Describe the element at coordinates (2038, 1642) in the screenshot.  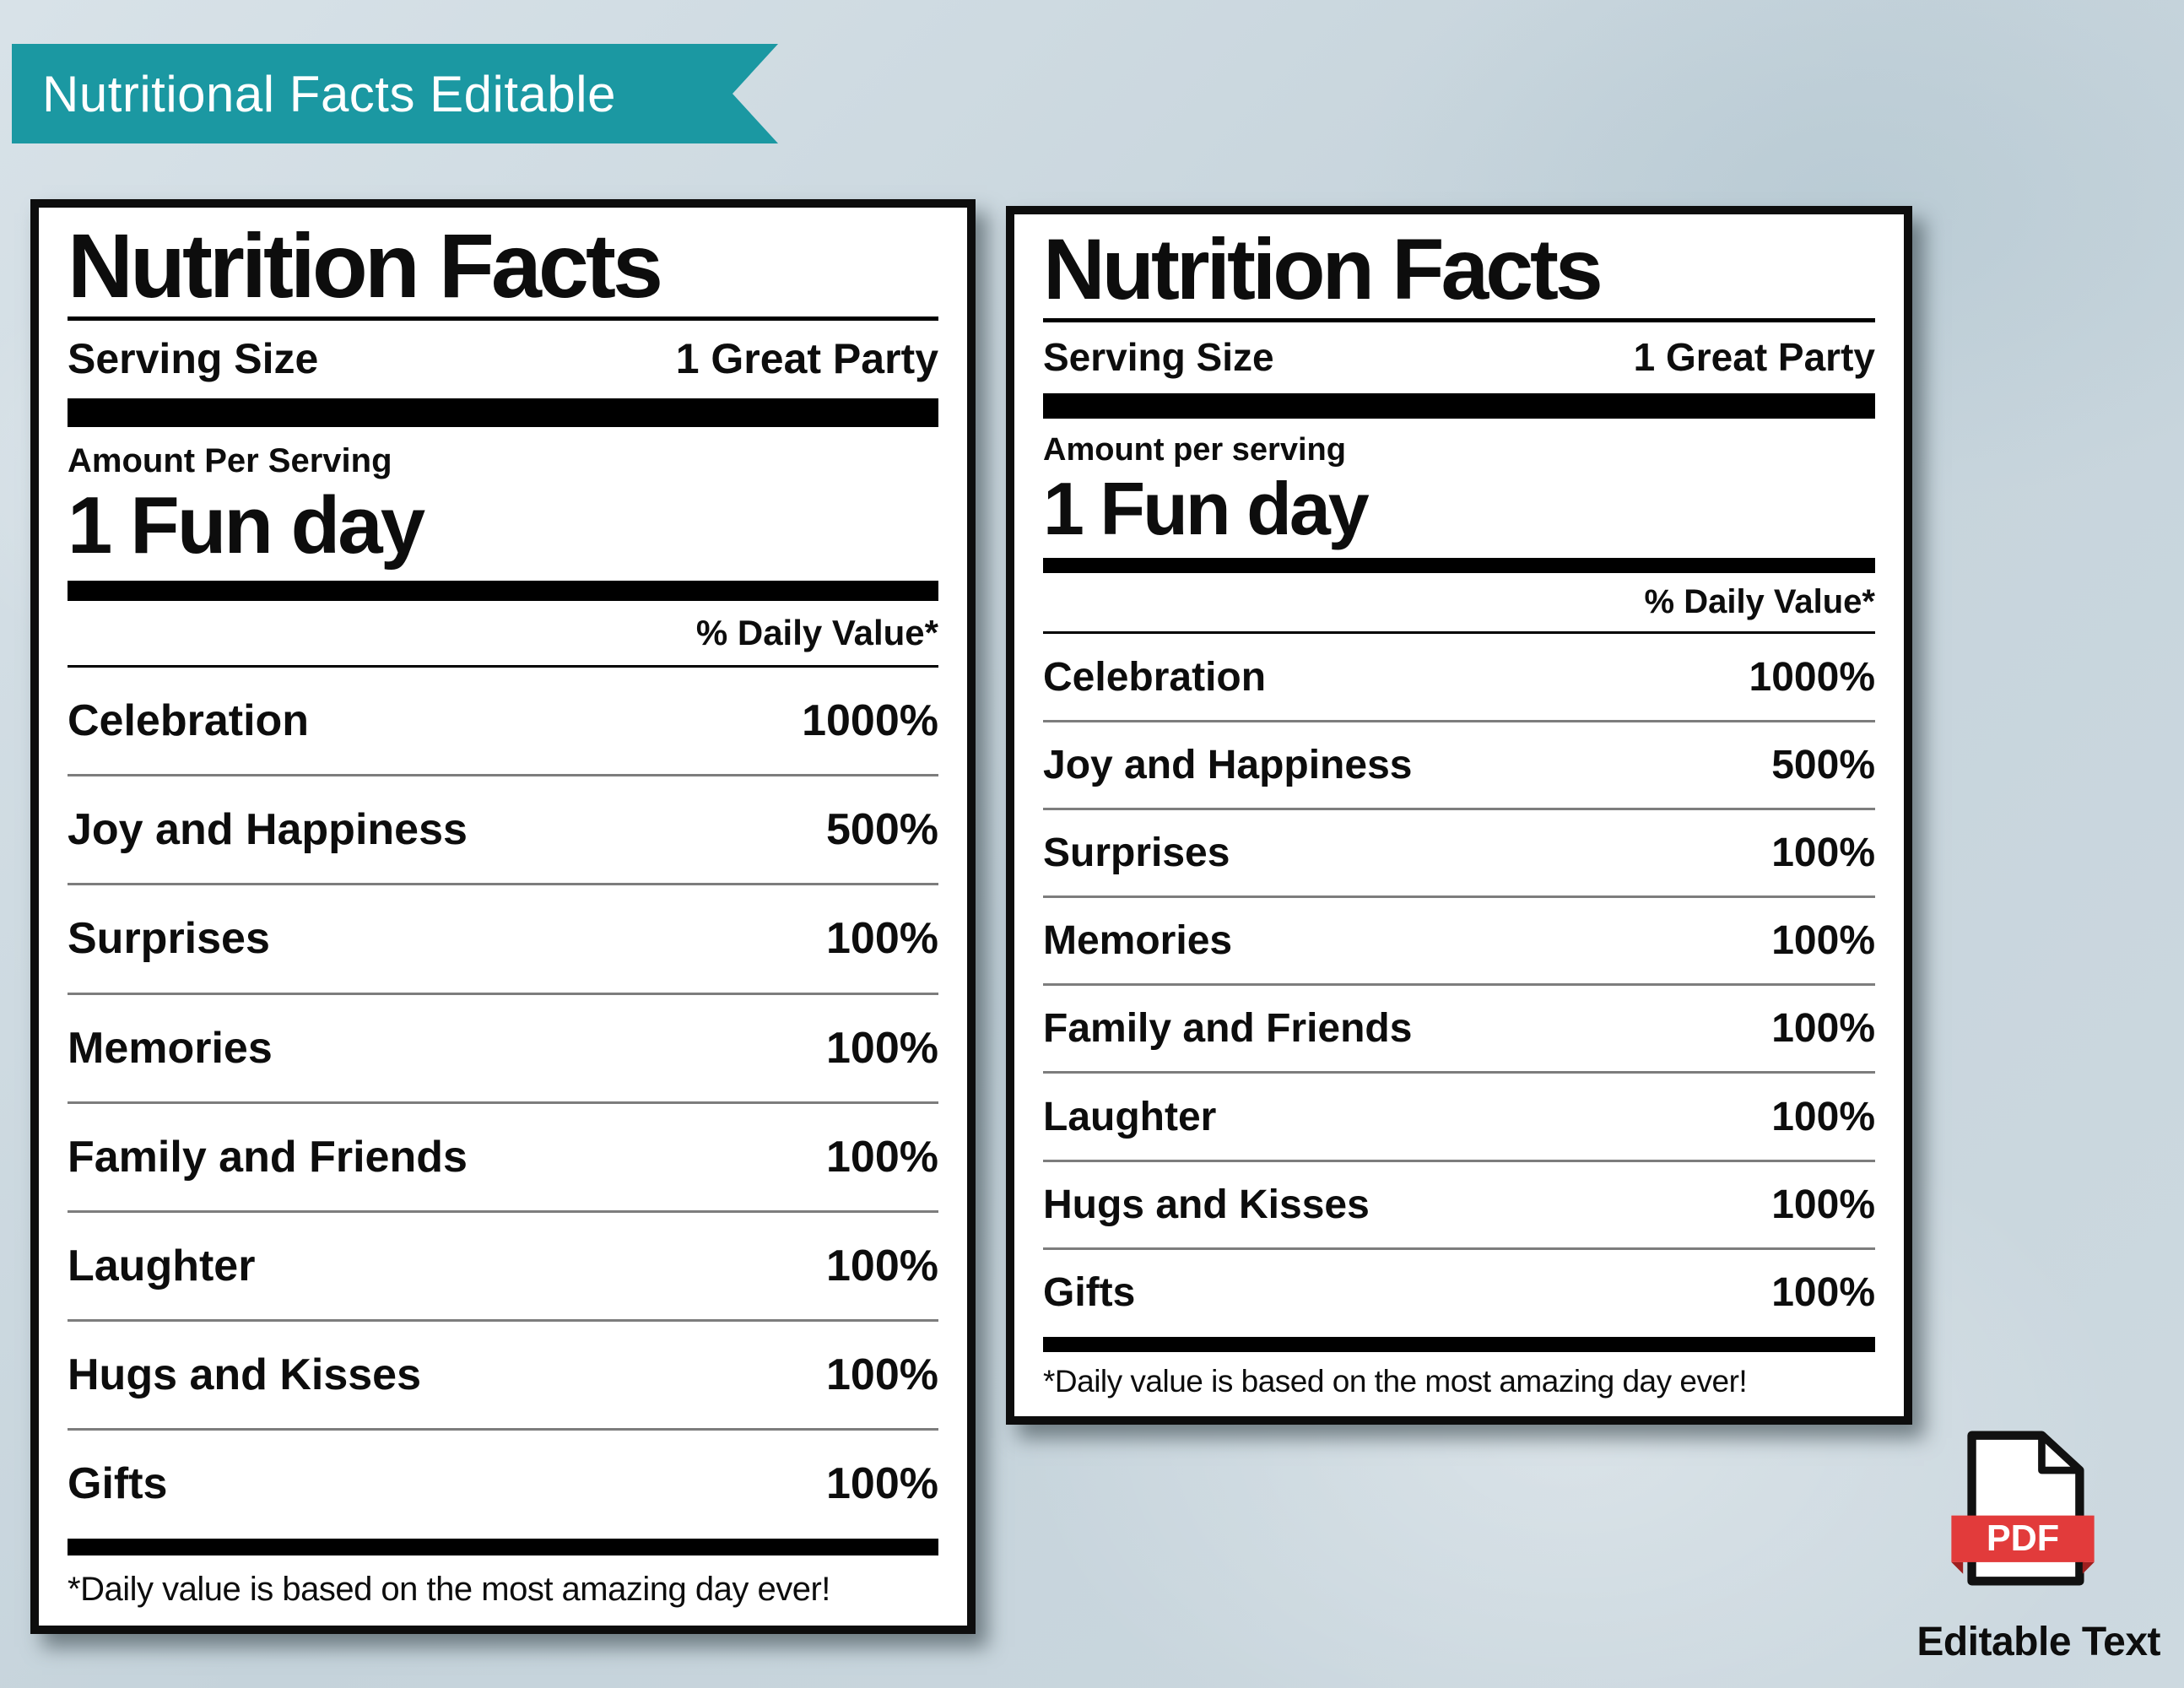
I see `pdf-caption: Editable Text` at that location.